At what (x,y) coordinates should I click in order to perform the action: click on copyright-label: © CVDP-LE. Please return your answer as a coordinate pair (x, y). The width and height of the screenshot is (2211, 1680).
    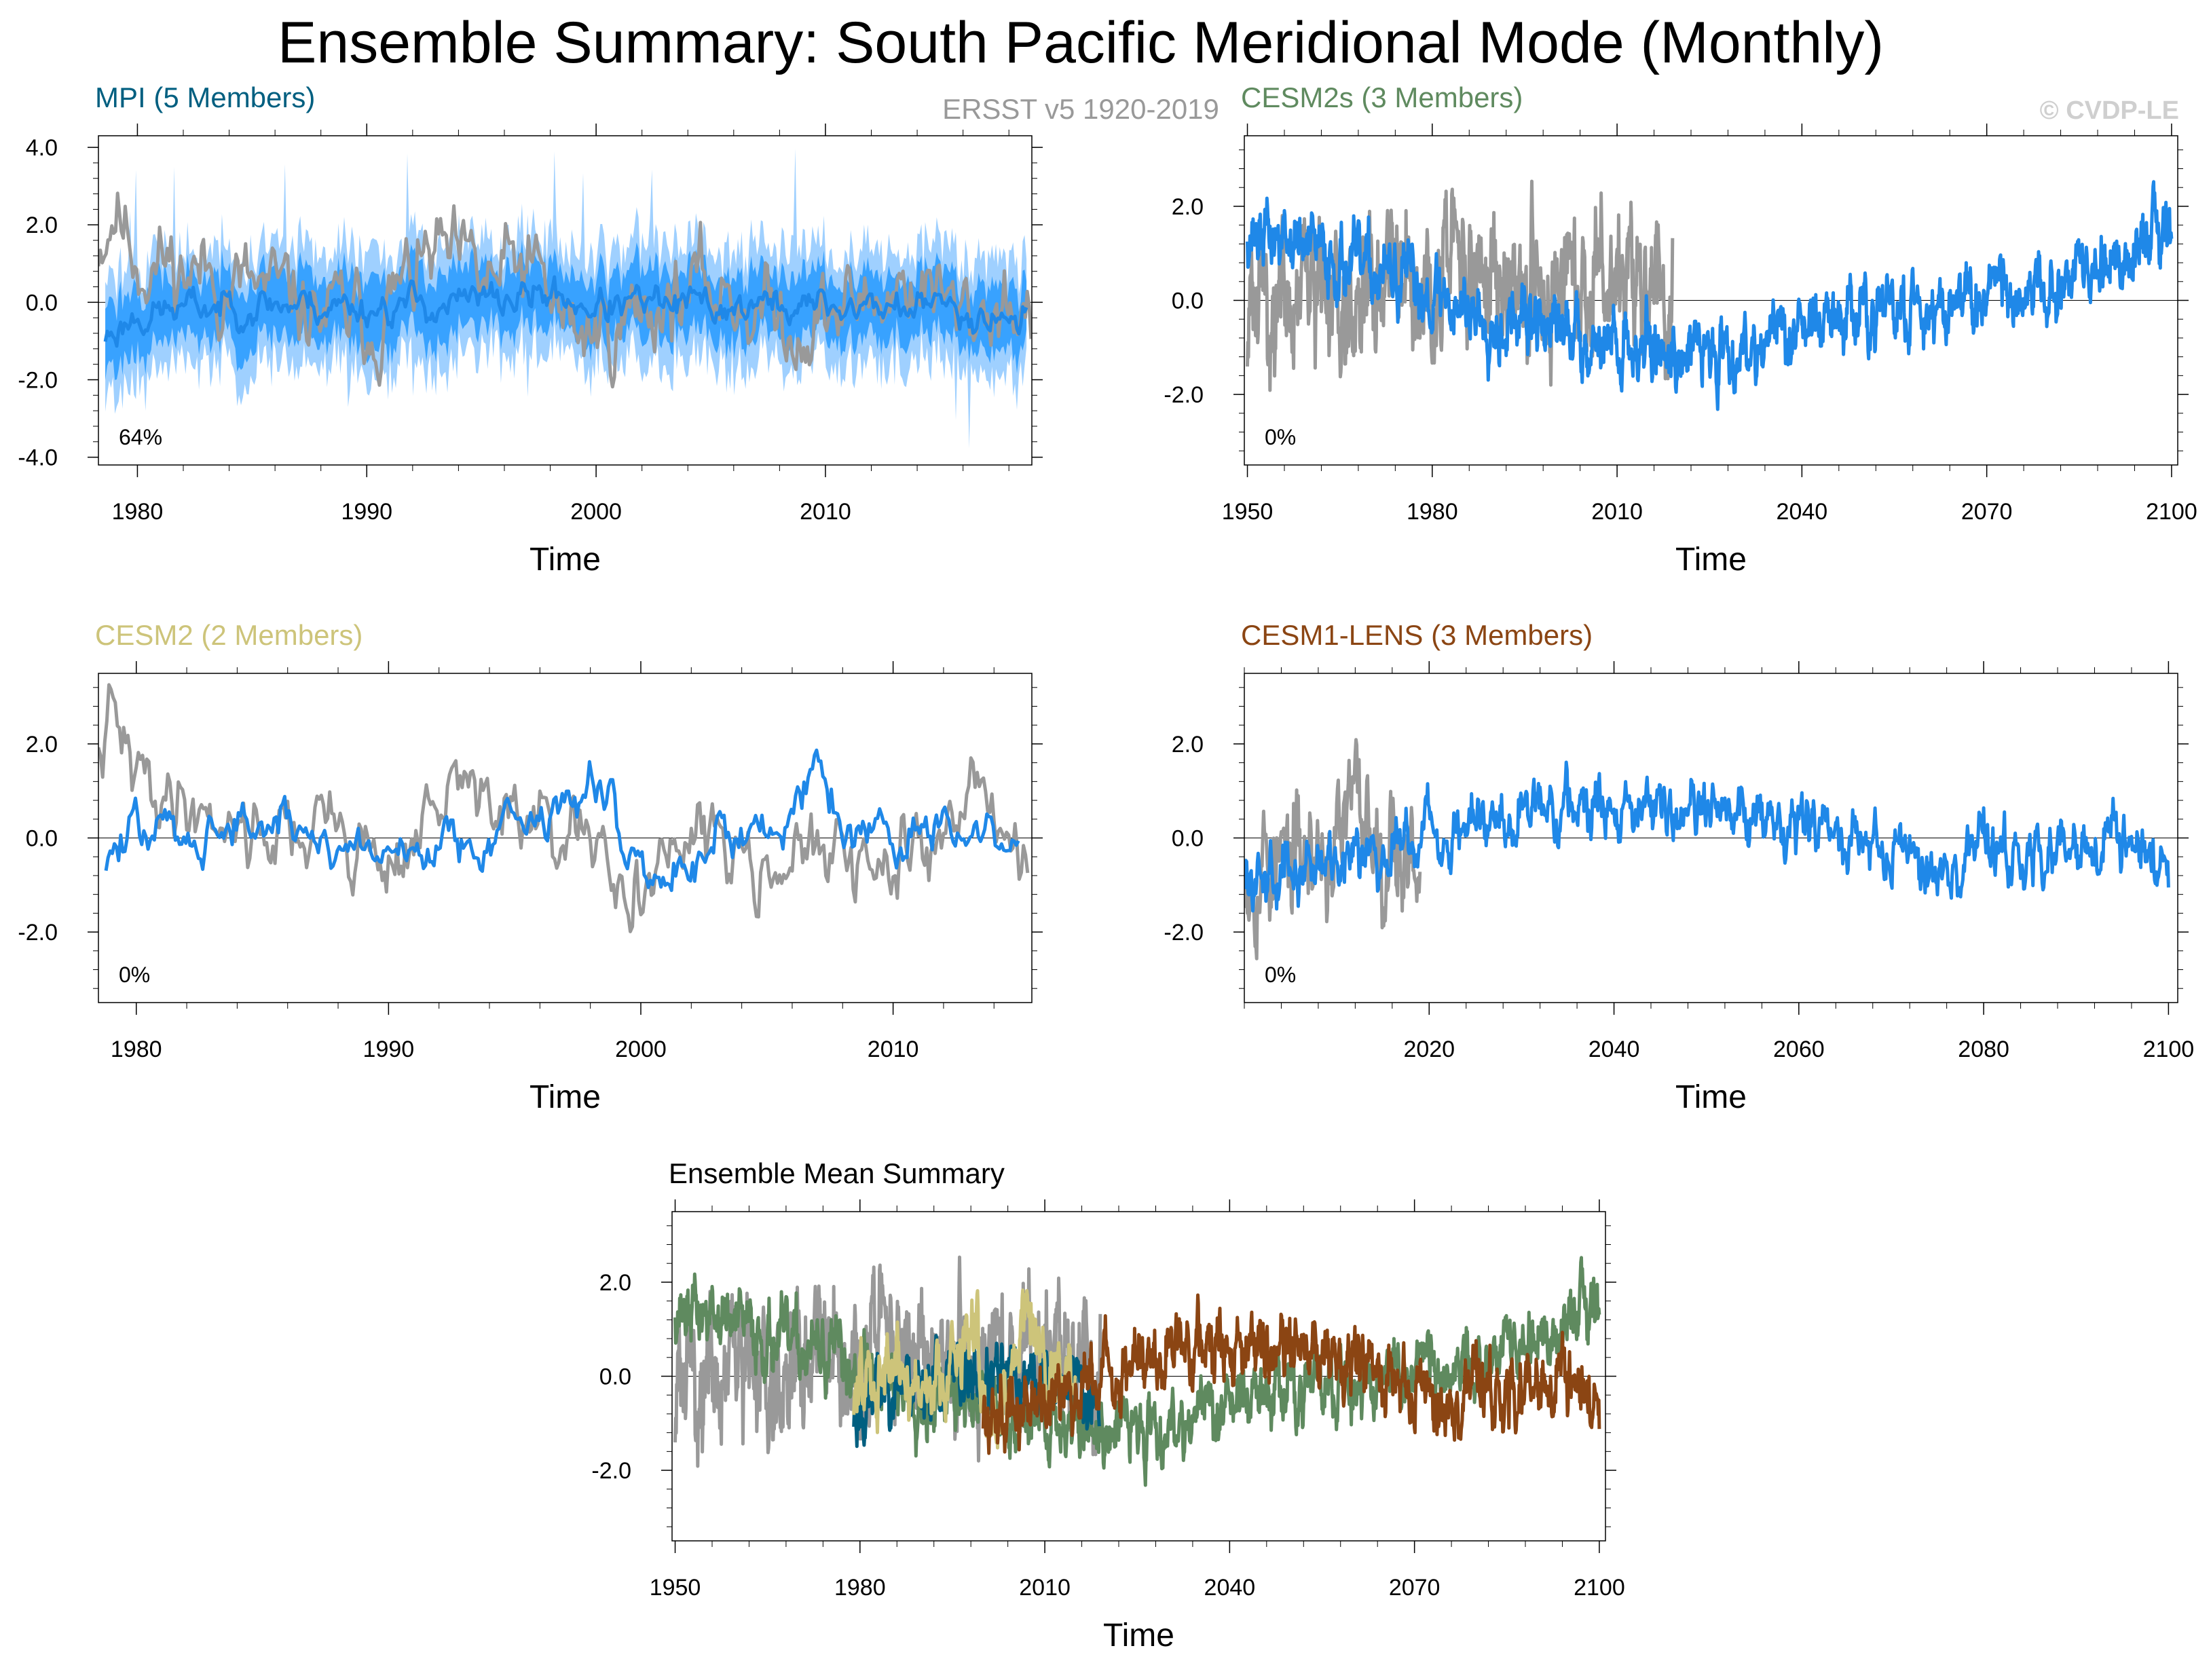
    Looking at the image, I should click on (2110, 111).